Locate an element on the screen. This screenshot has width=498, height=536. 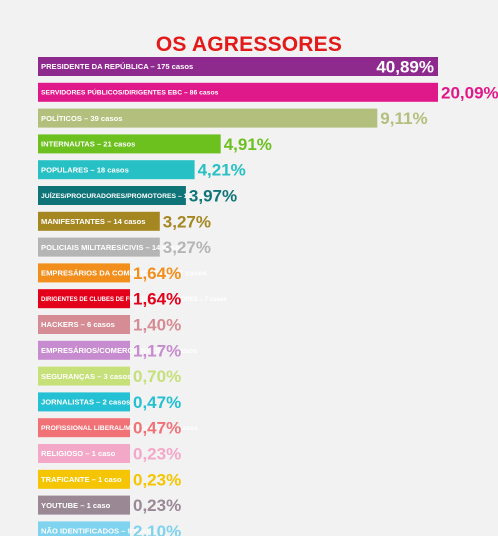
bar-value-label: 3,97% is located at coordinates (213, 196).